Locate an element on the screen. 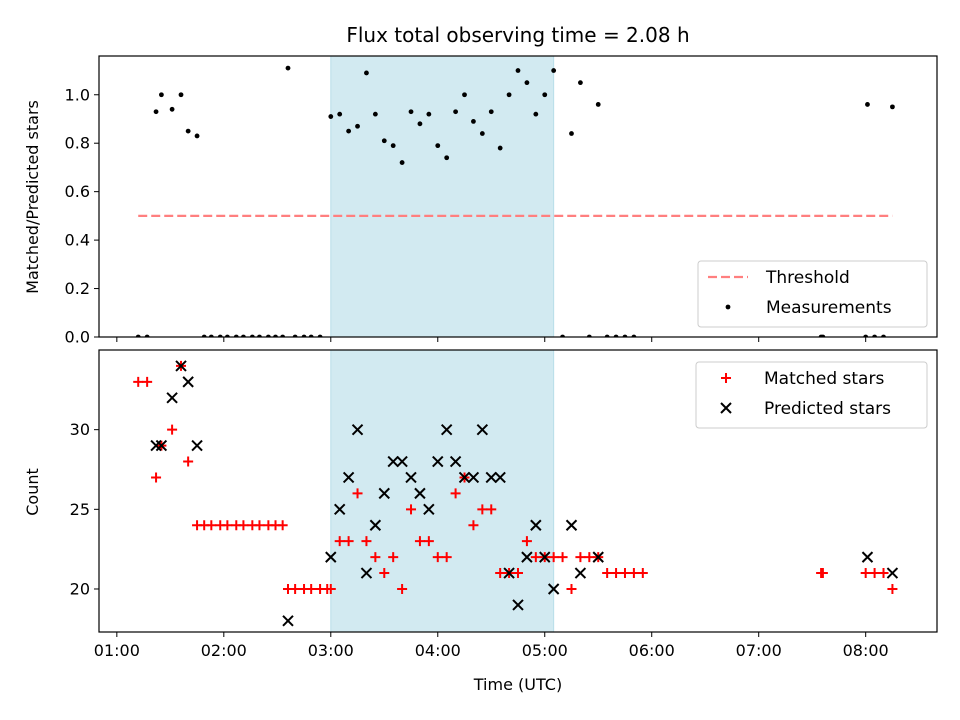  legend-label: Matched stars is located at coordinates (824, 379).